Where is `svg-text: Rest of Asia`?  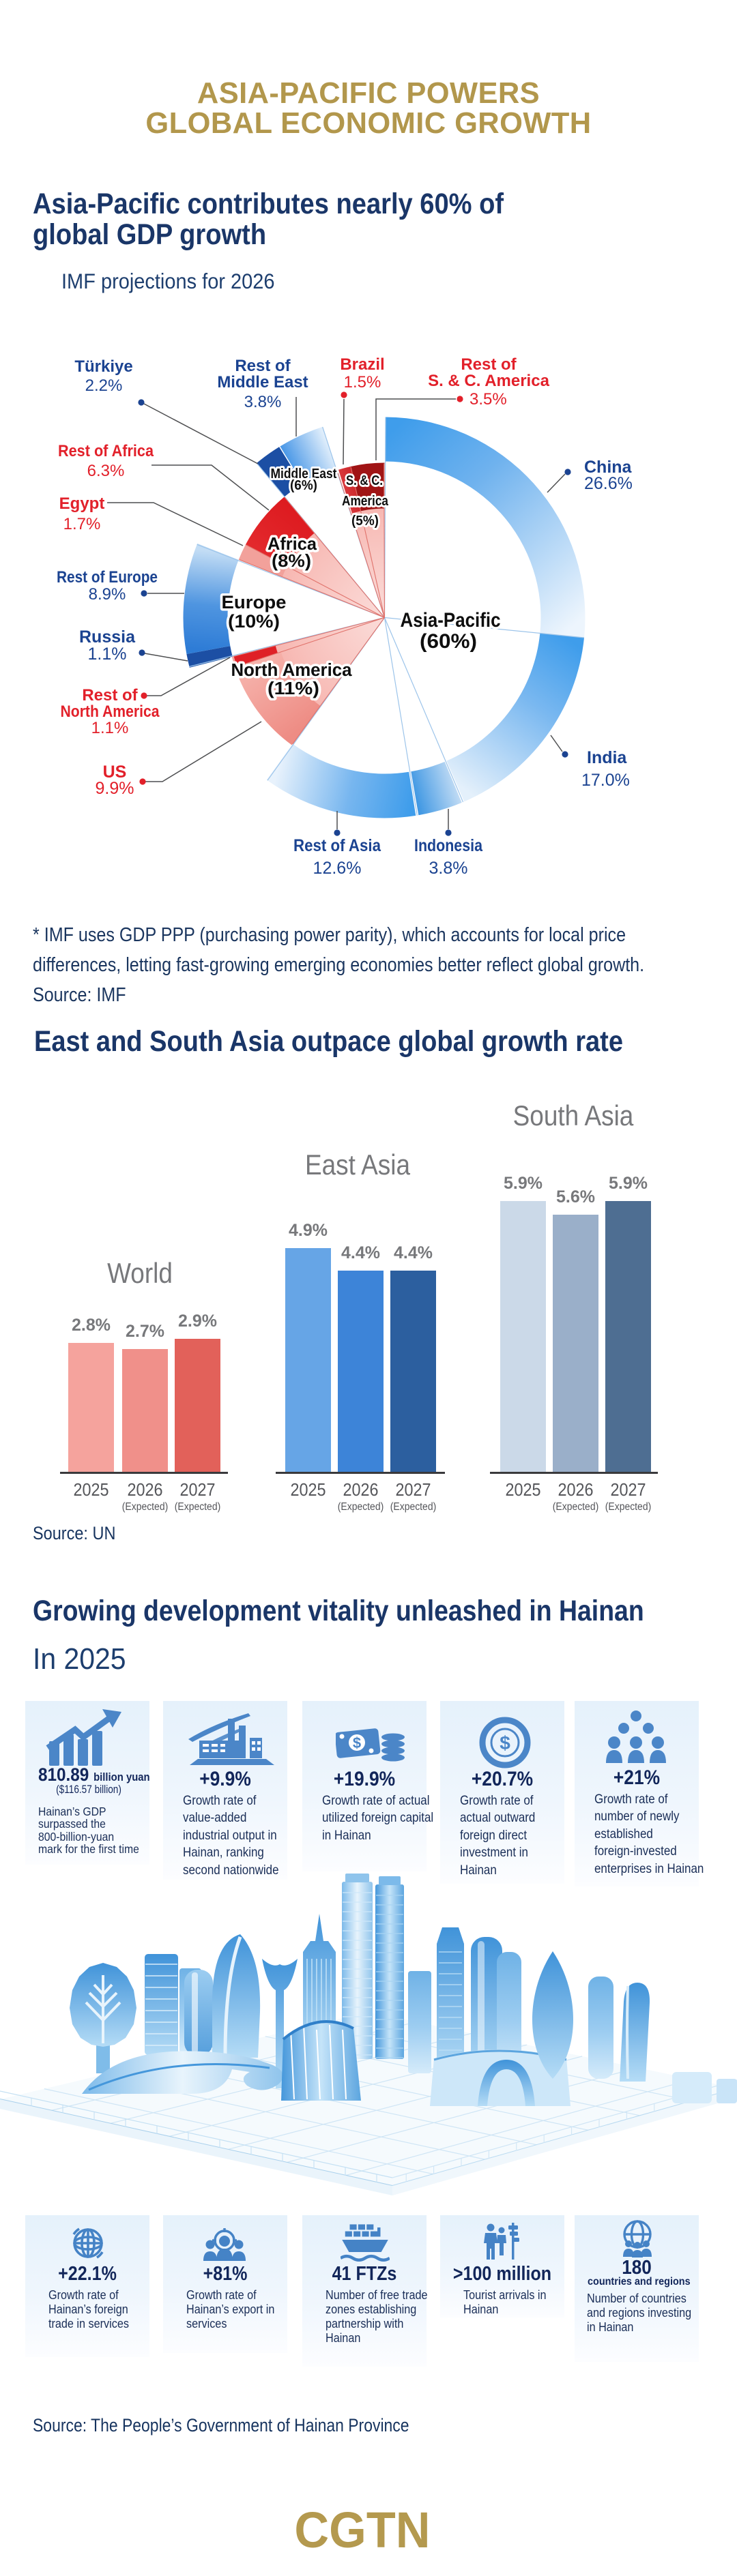
svg-text: Rest of Asia is located at coordinates (337, 845).